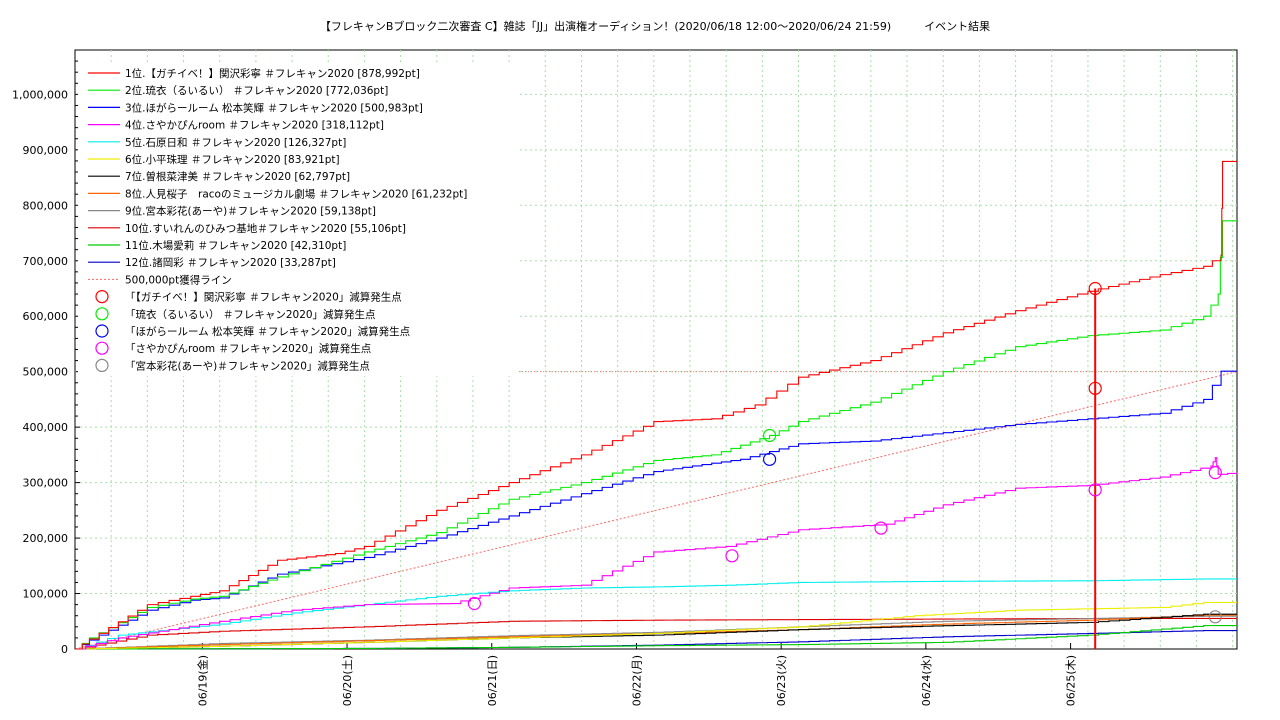 The width and height of the screenshot is (1280, 720). Describe the element at coordinates (235, 245) in the screenshot. I see `legend-label: 11位.木場愛莉 ＃フレキャン2020 [42,310pt]` at that location.